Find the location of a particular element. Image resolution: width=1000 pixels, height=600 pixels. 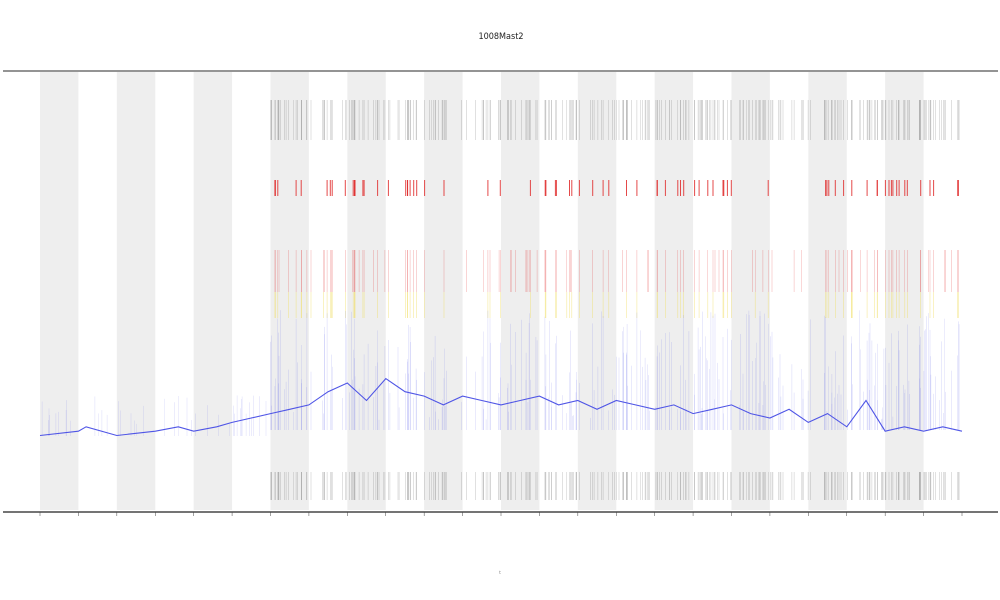

series-layer is located at coordinates (501, 407).